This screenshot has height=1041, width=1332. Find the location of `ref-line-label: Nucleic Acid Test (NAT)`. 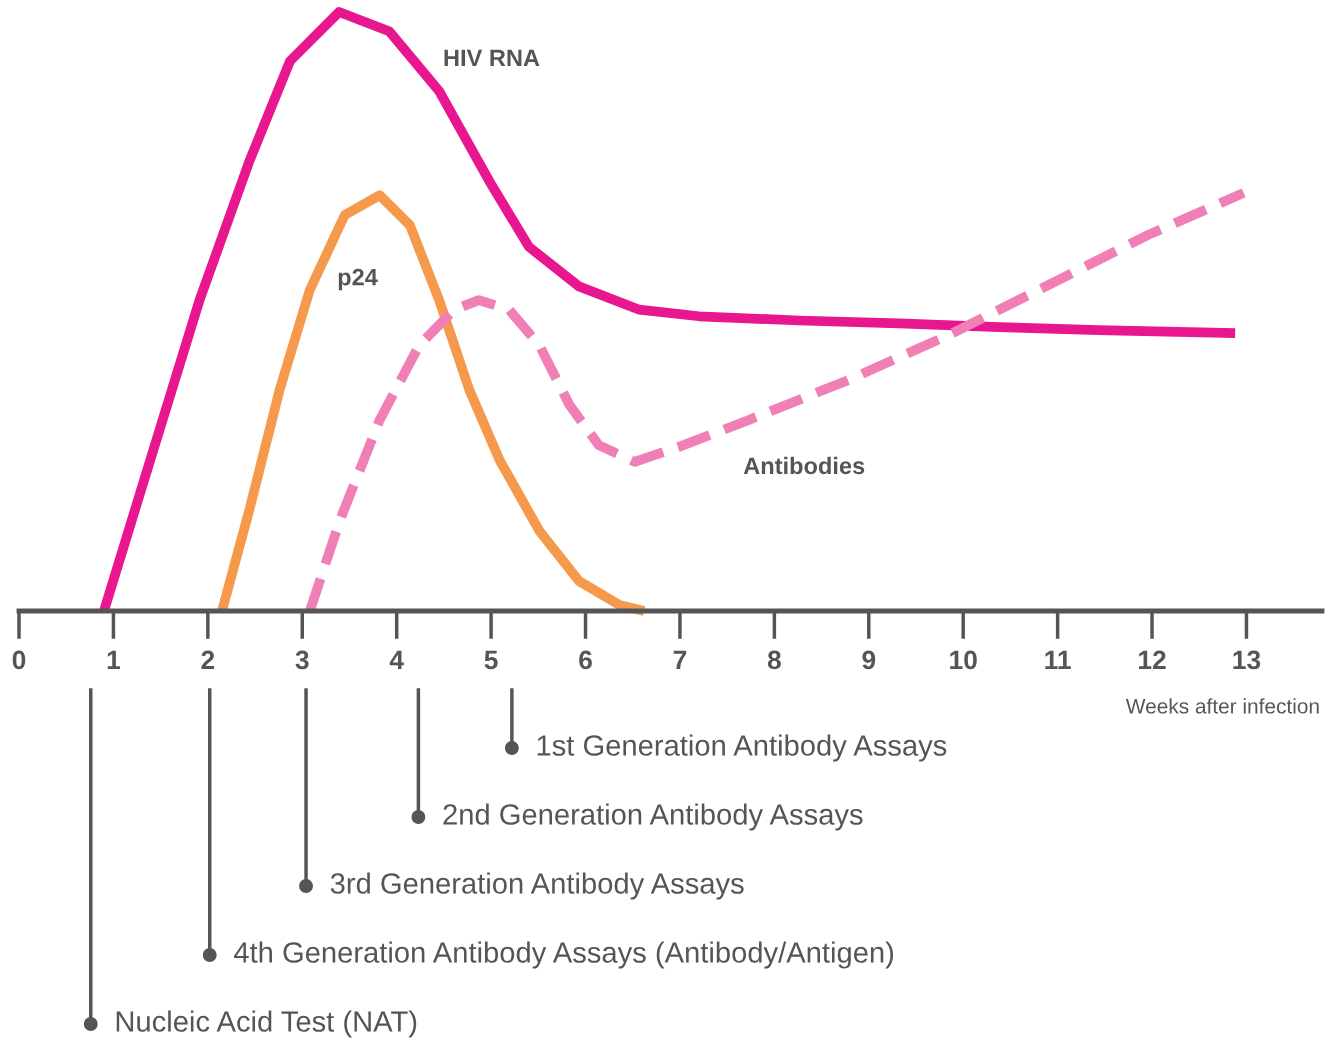

ref-line-label: Nucleic Acid Test (NAT) is located at coordinates (266, 1024).